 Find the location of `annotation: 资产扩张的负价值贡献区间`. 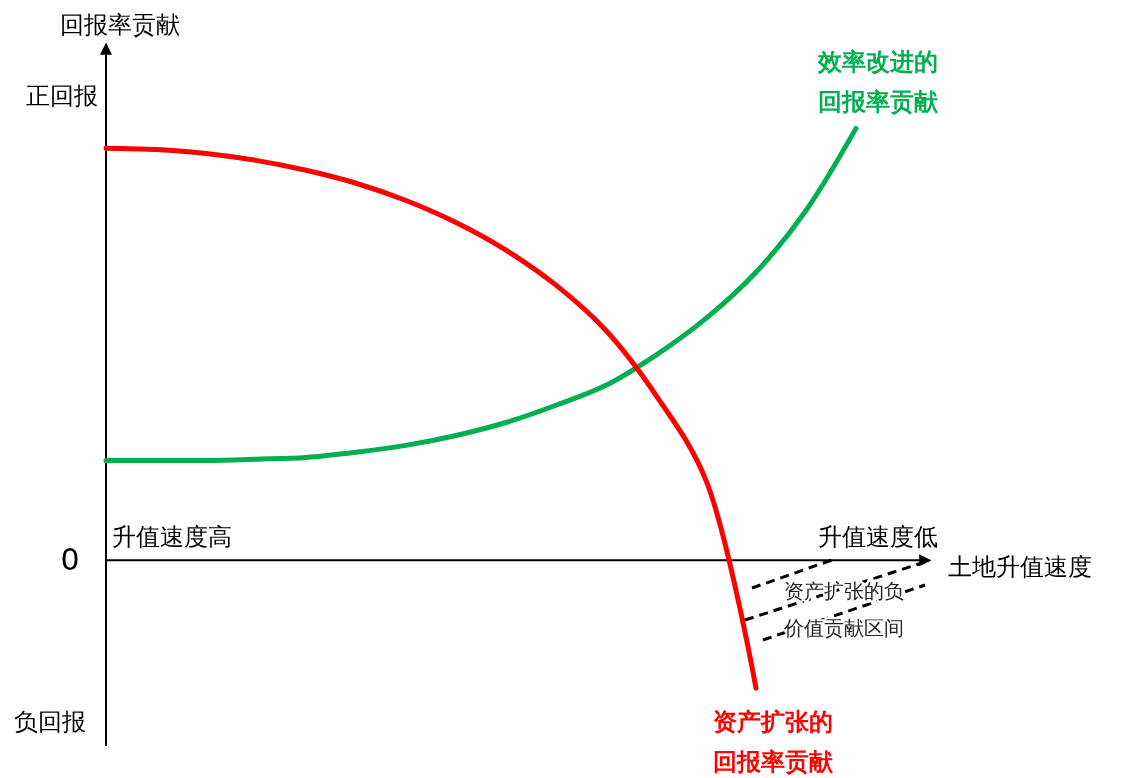

annotation: 资产扩张的负价值贡献区间 is located at coordinates (843, 609).